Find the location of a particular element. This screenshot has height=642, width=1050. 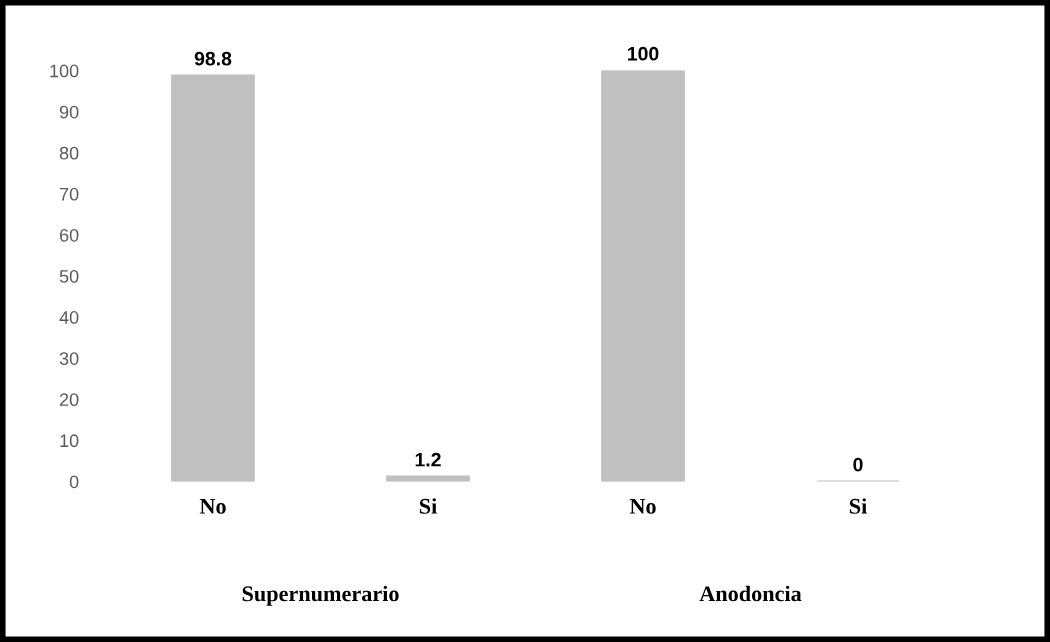

y-tick-label: 20 is located at coordinates (69, 400).